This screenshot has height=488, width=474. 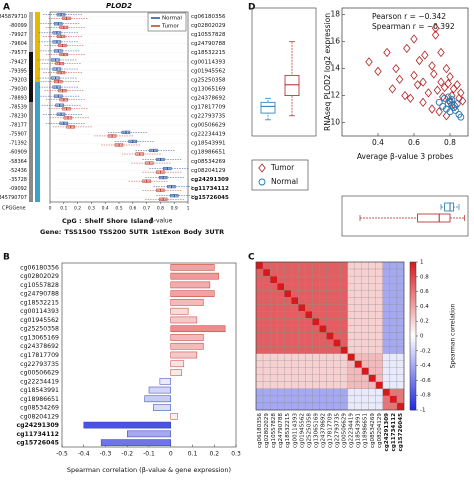 I want to click on coordinate-label: -79577, so click(x=18, y=53).